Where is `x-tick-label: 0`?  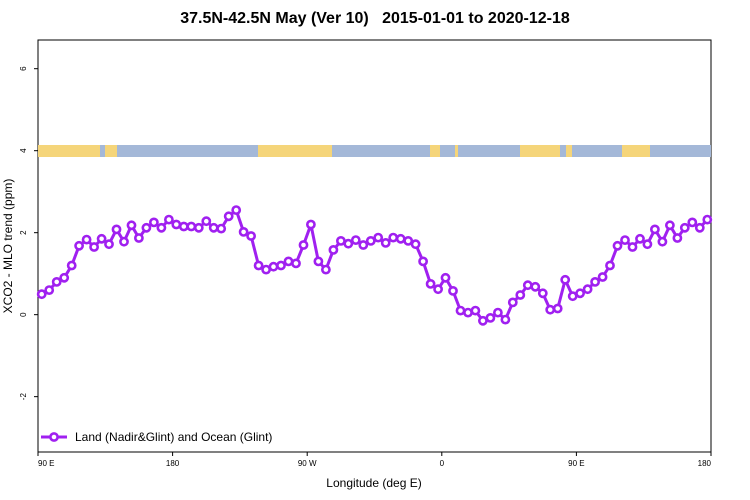 x-tick-label: 0 is located at coordinates (442, 463).